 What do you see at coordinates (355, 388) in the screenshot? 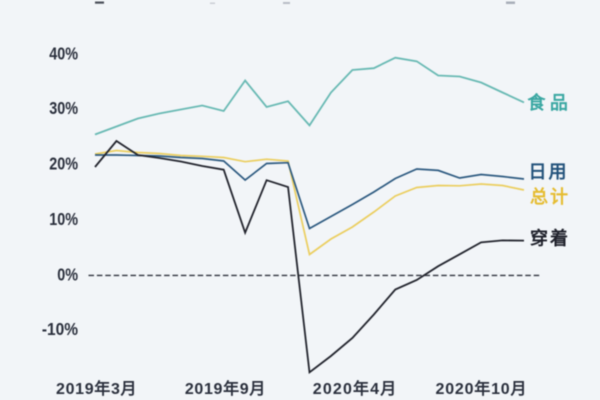
I see `svg-text: 2020年4月` at bounding box center [355, 388].